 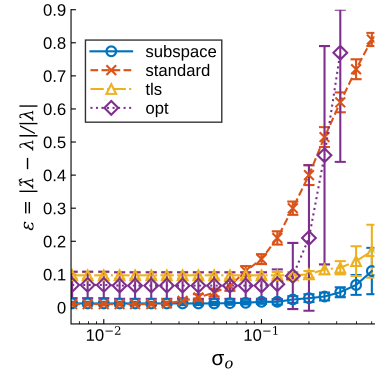 What do you see at coordinates (28, 167) in the screenshot?
I see `y-axis-title: ε = |λ̂ − λ|/|λ|` at bounding box center [28, 167].